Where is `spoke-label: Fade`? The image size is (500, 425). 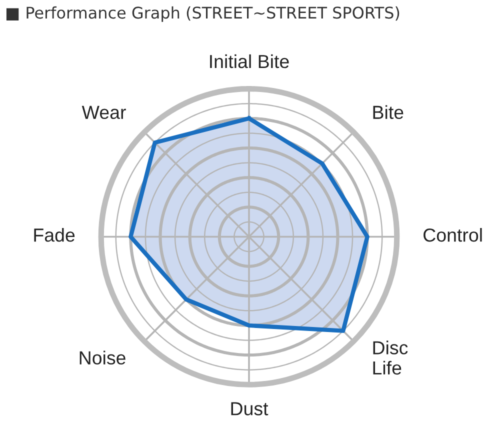 spoke-label: Fade is located at coordinates (54, 235).